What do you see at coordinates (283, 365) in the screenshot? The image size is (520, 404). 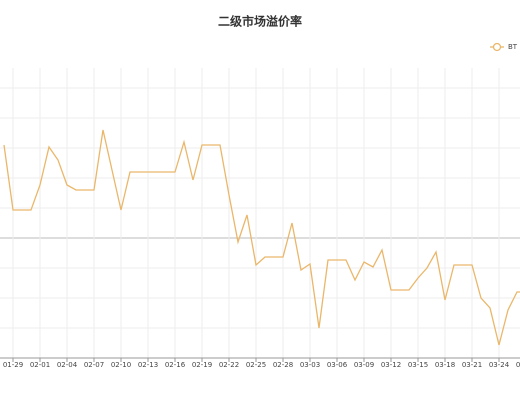 I see `x-tick-label: 02-28` at bounding box center [283, 365].